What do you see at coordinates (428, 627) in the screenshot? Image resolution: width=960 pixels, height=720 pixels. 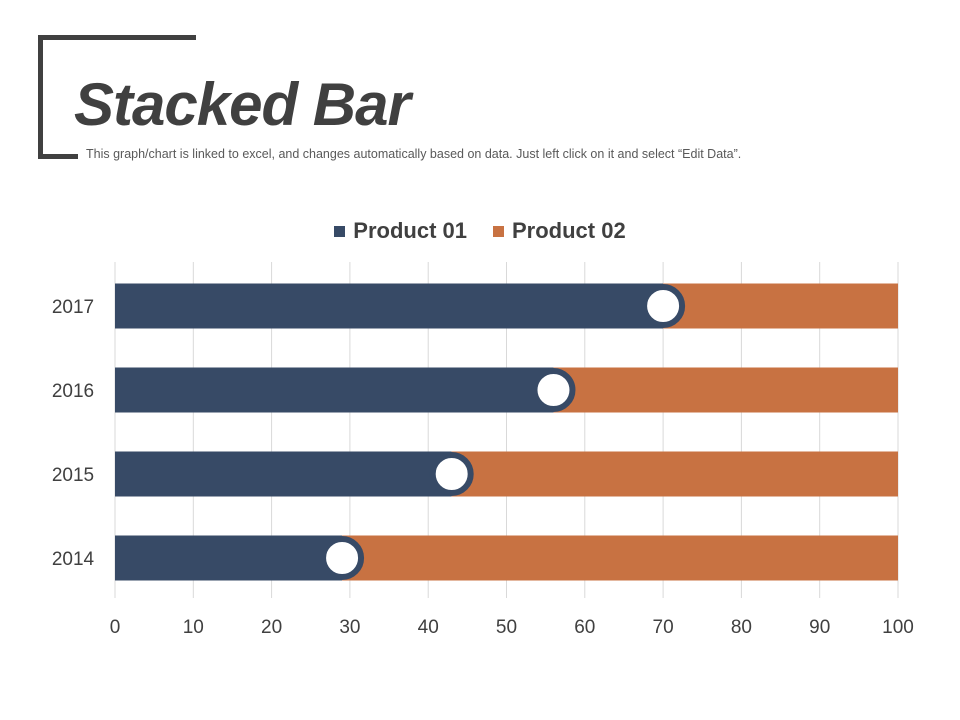 I see `x-tick-label-40: 40` at bounding box center [428, 627].